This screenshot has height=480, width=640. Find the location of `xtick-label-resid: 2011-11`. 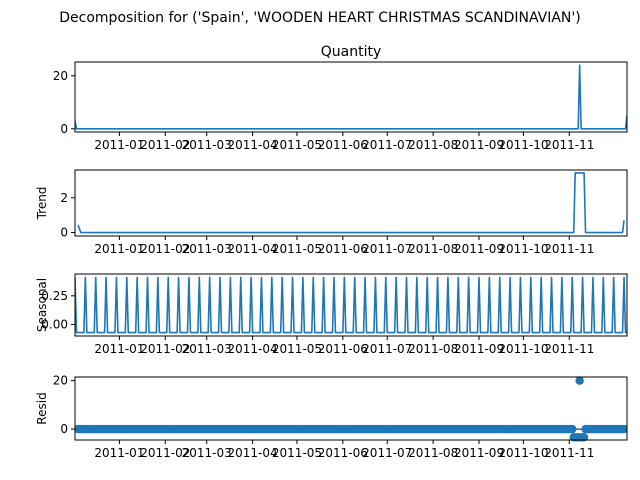

xtick-label-resid: 2011-11 is located at coordinates (569, 453).